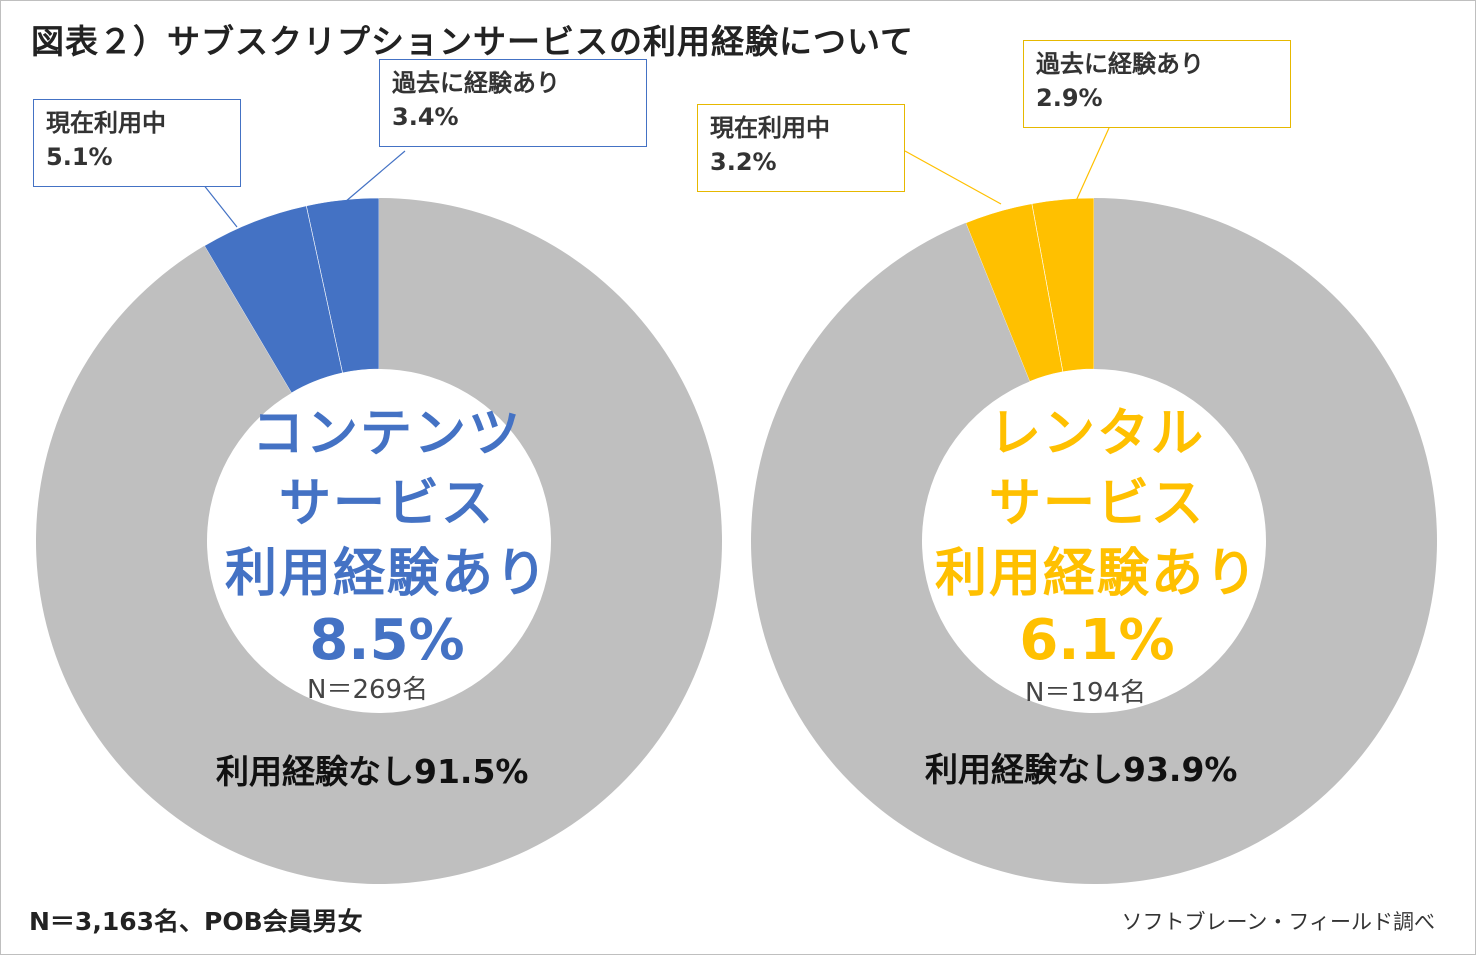 Image resolution: width=1476 pixels, height=956 pixels. What do you see at coordinates (473, 41) in the screenshot?
I see `chart-title: 図表２）サブスクリプションサービスの利用経験について` at bounding box center [473, 41].